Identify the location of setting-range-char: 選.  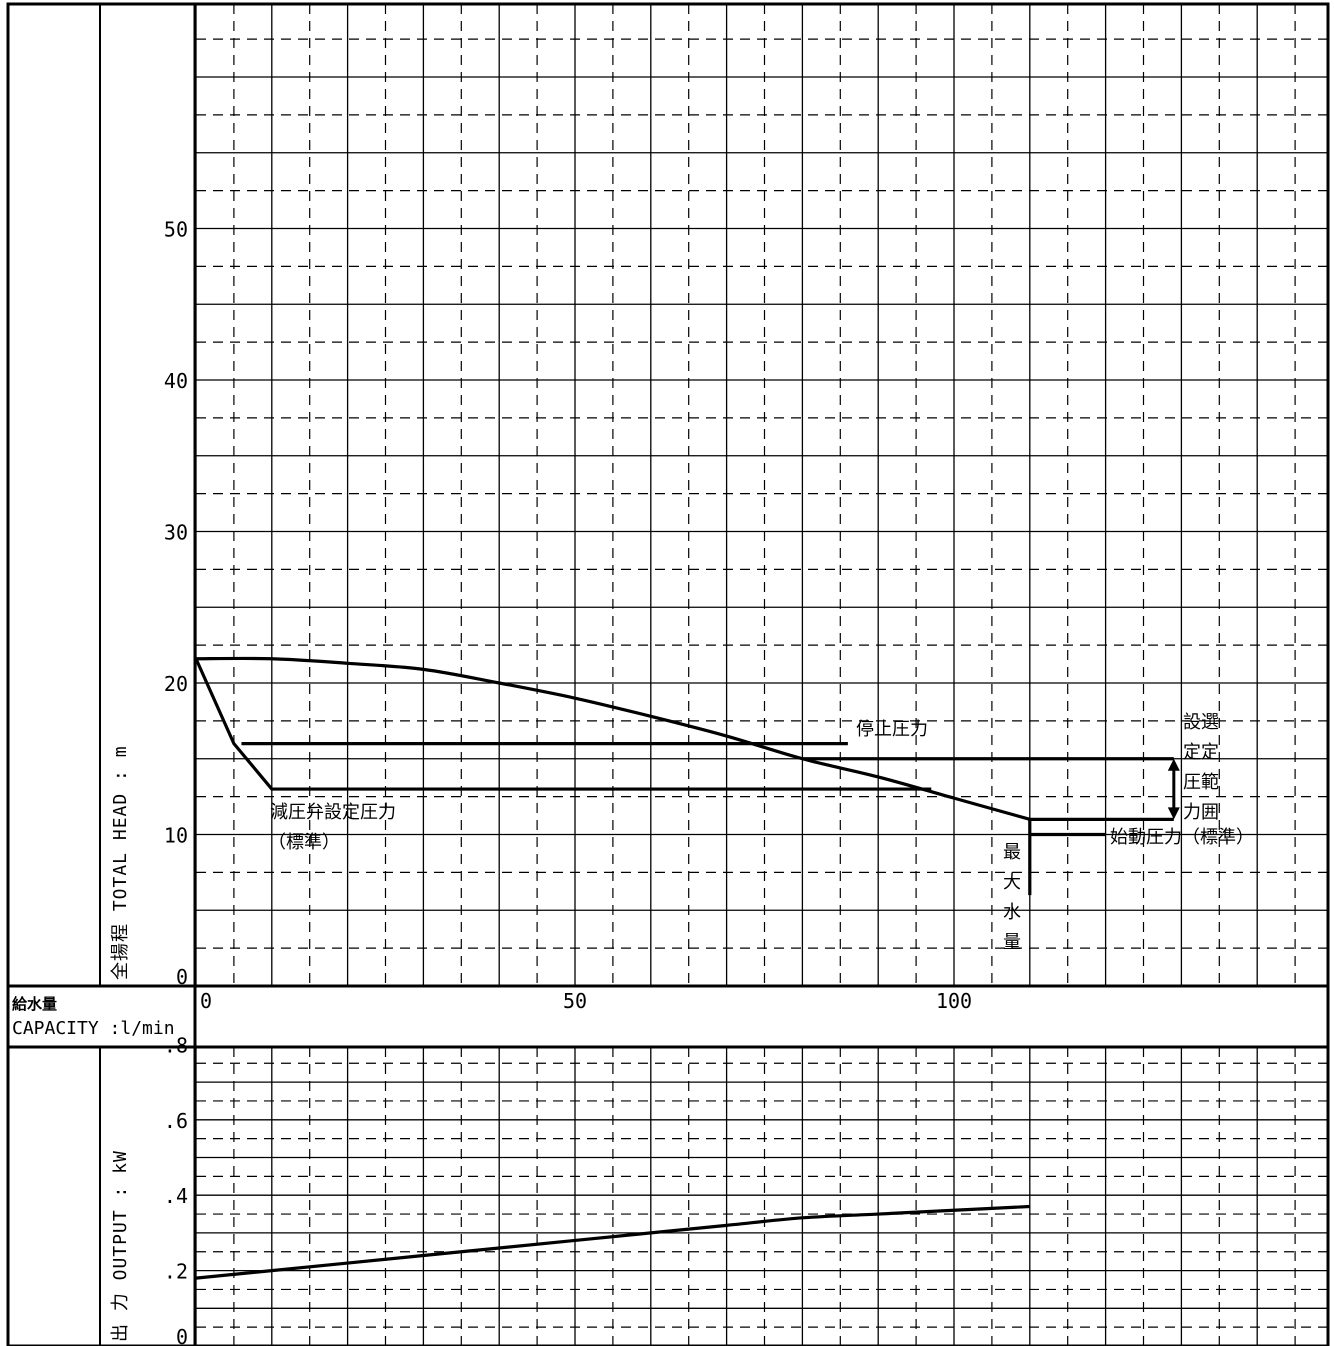
(1210, 722).